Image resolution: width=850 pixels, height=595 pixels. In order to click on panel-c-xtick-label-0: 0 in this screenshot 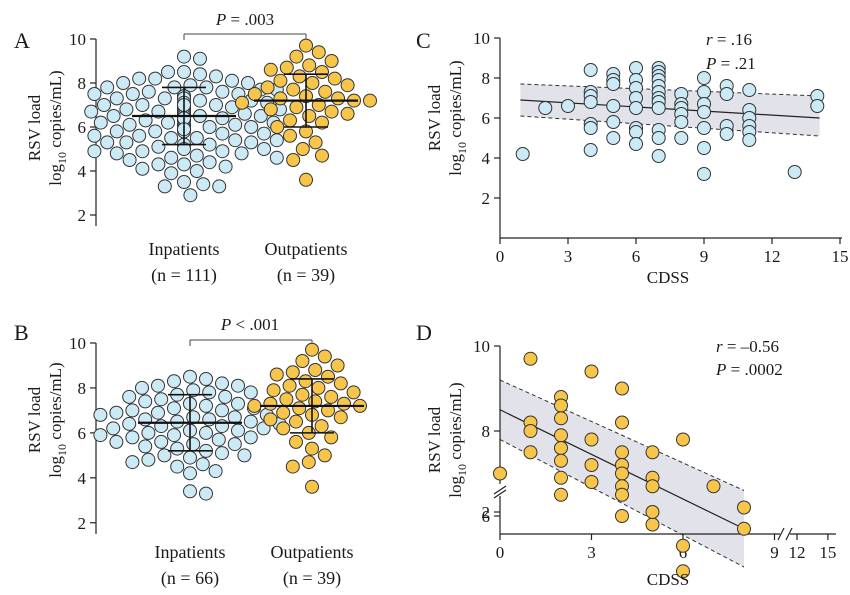, I will do `click(500, 256)`.